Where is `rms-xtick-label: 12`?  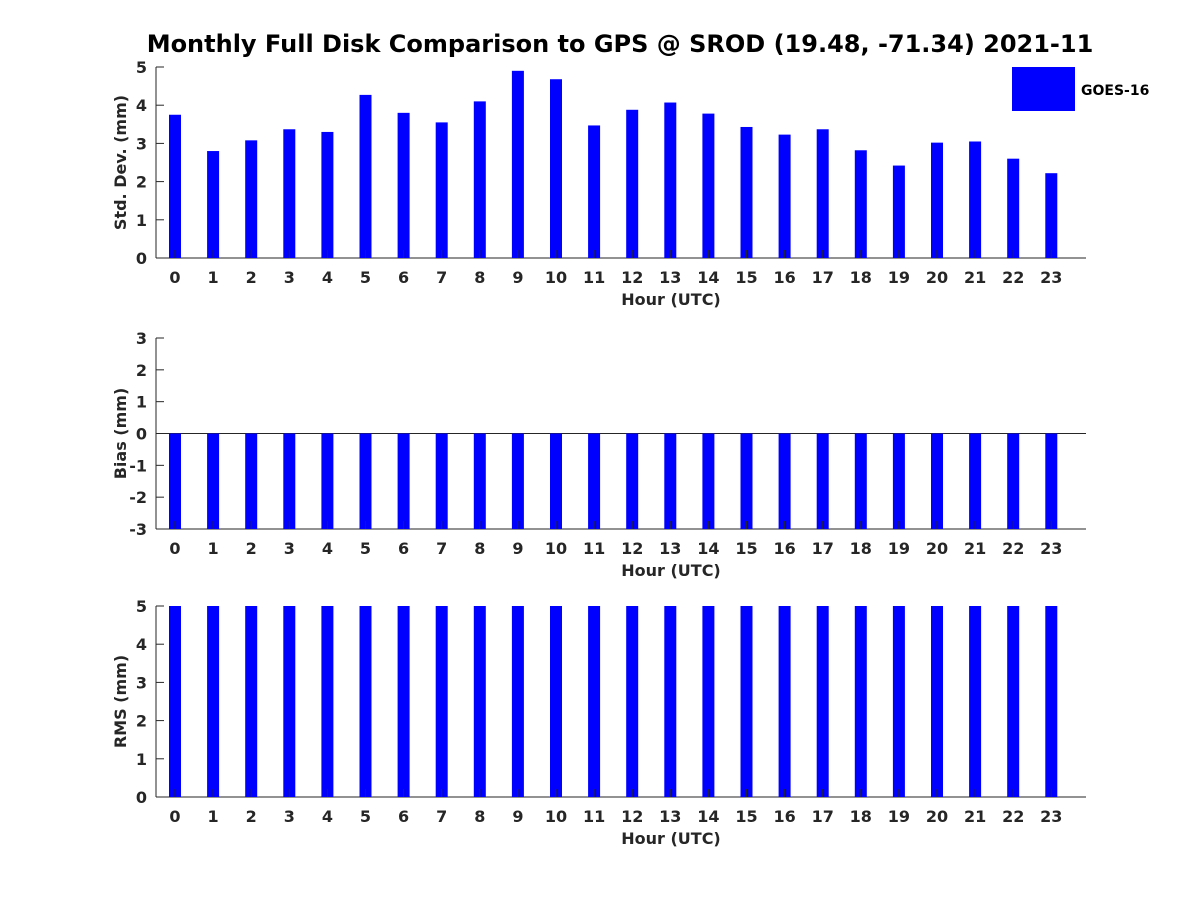 rms-xtick-label: 12 is located at coordinates (632, 816).